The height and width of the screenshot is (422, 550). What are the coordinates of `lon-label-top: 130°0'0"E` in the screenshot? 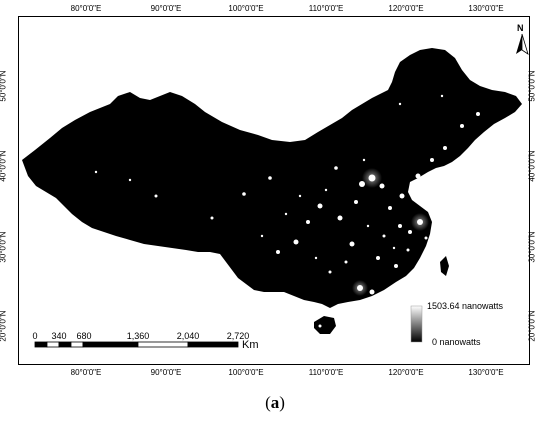 It's located at (486, 8).